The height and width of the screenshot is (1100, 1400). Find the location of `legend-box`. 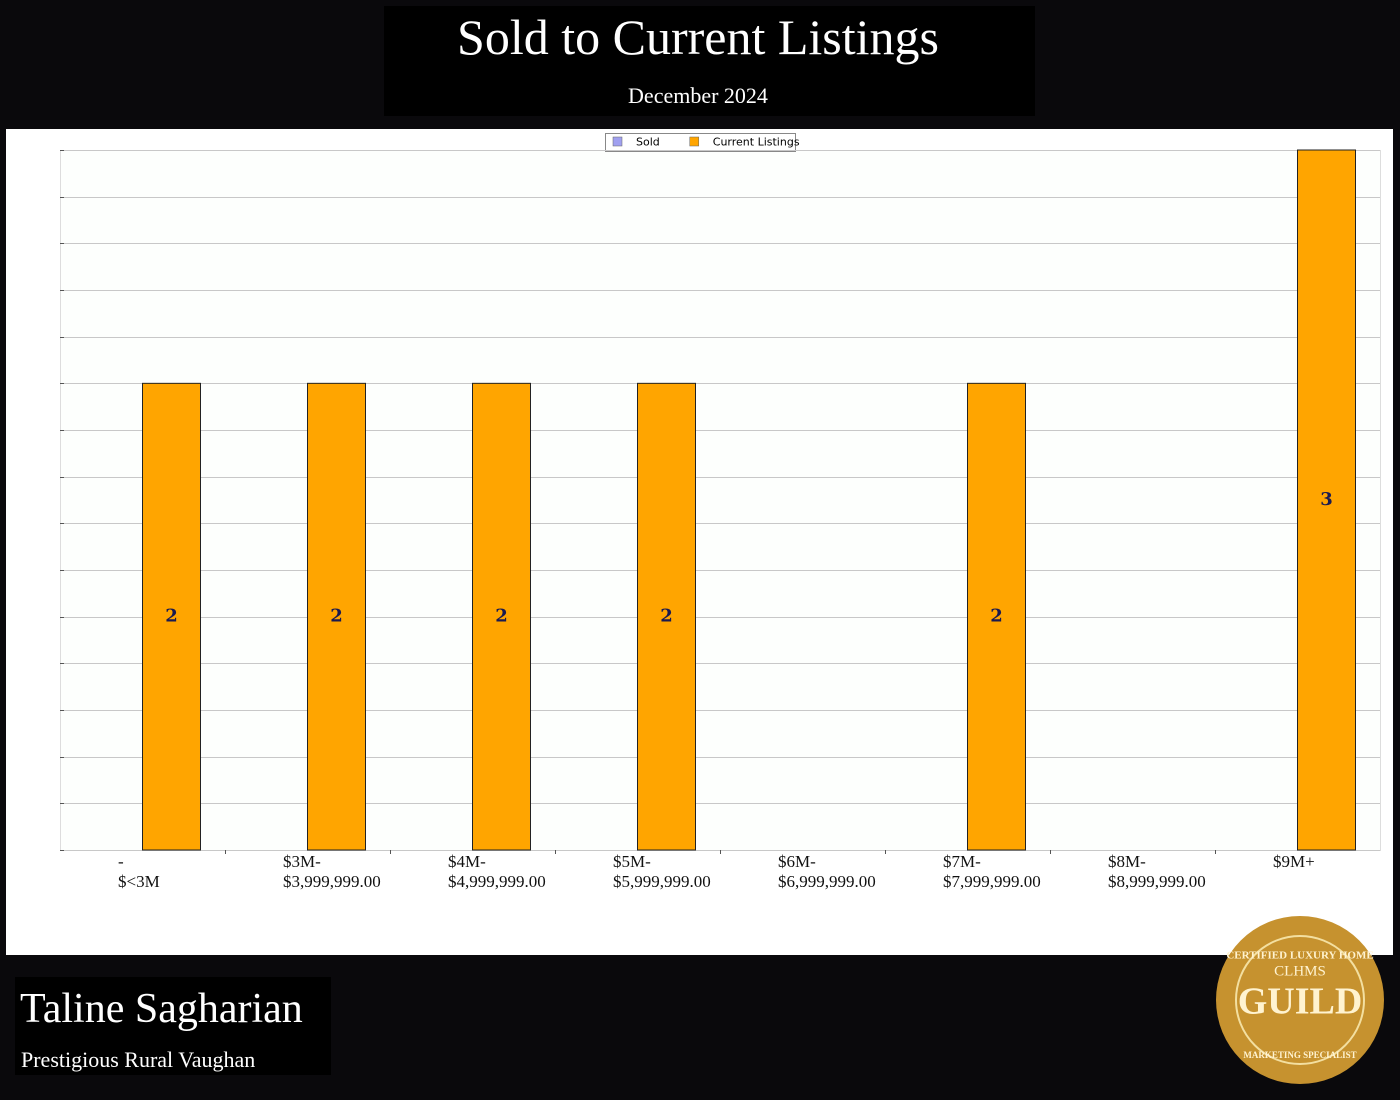

legend-box is located at coordinates (700, 142).